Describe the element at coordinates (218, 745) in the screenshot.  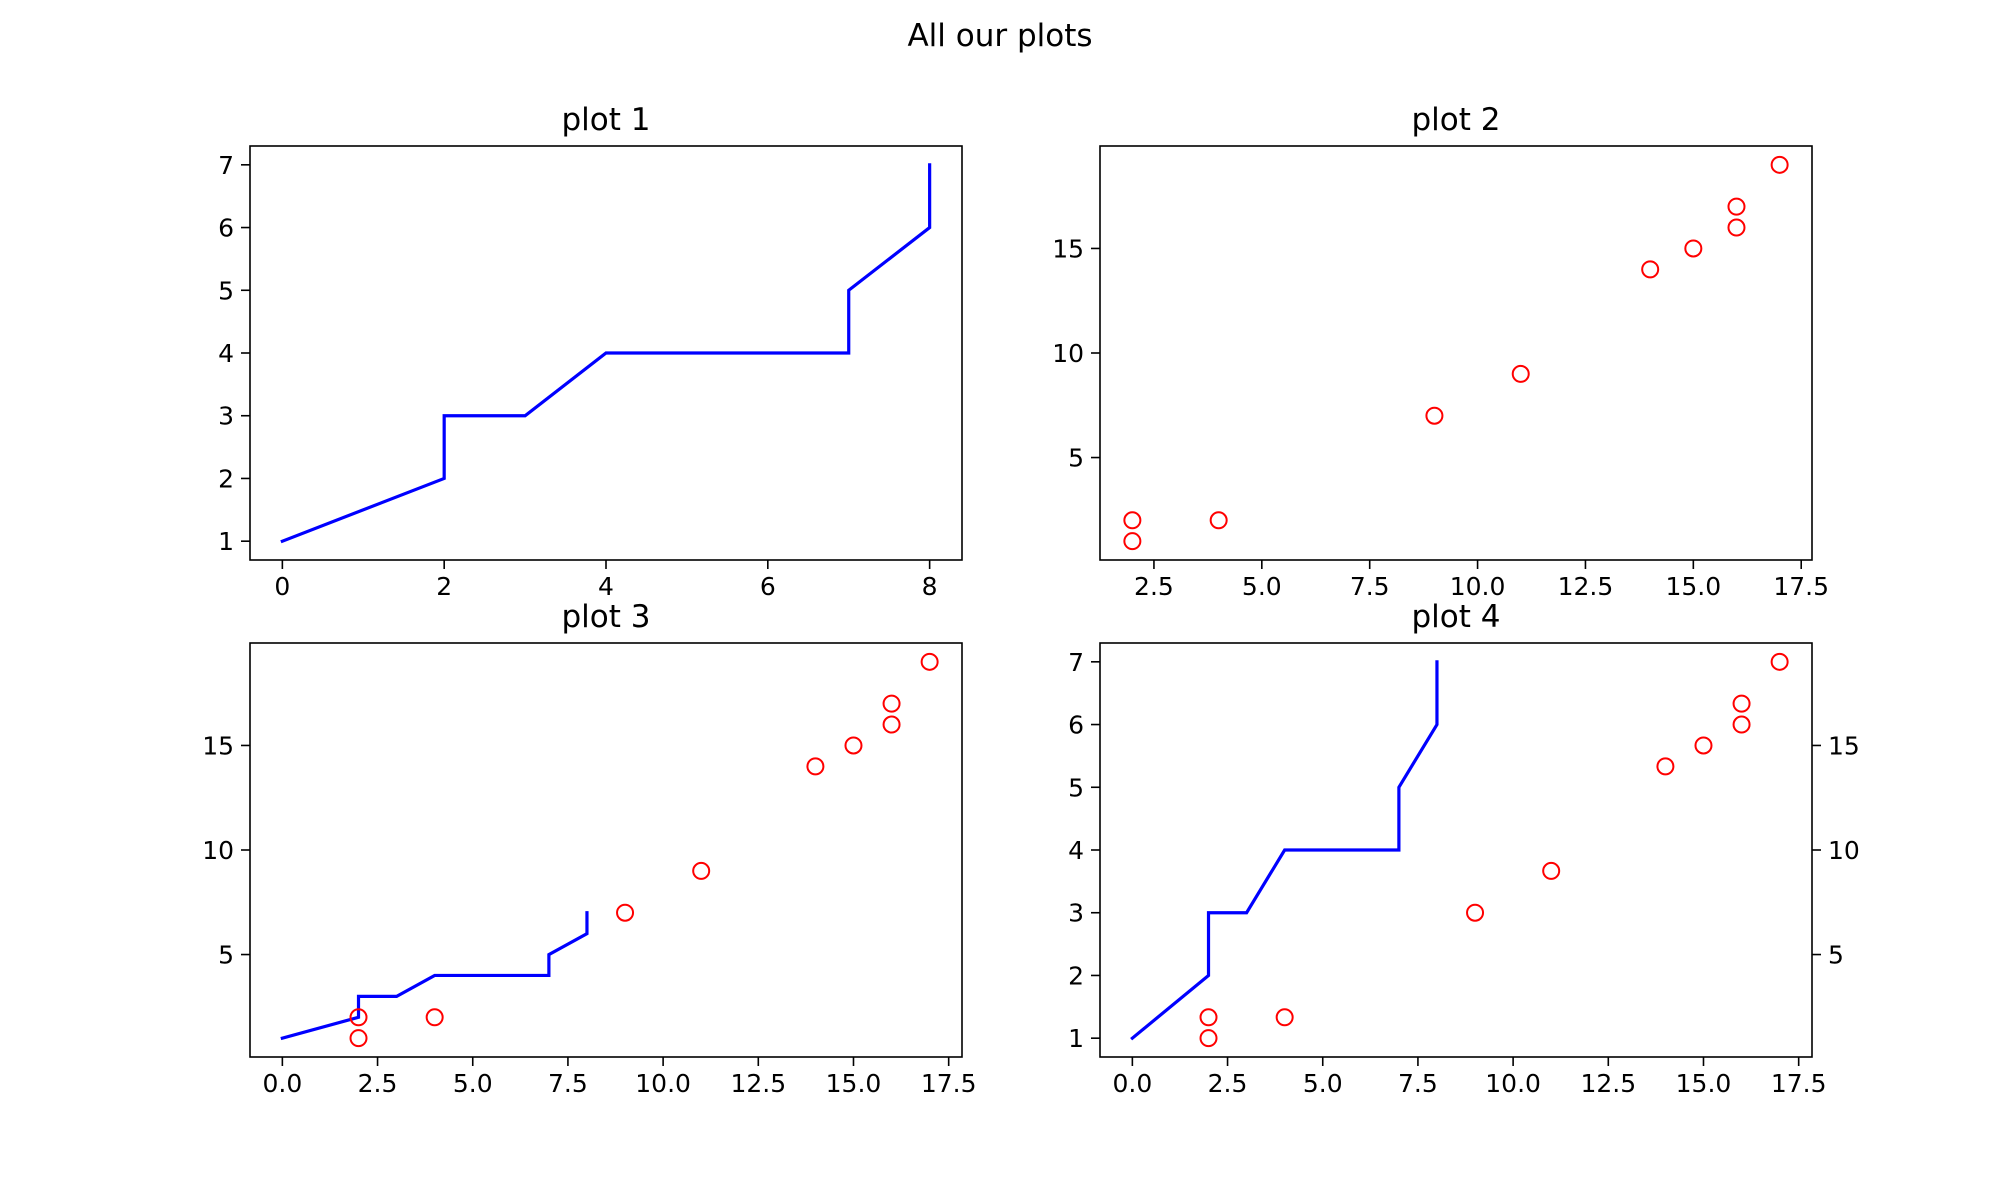
I see `plot3-ytick-label: 15` at that location.